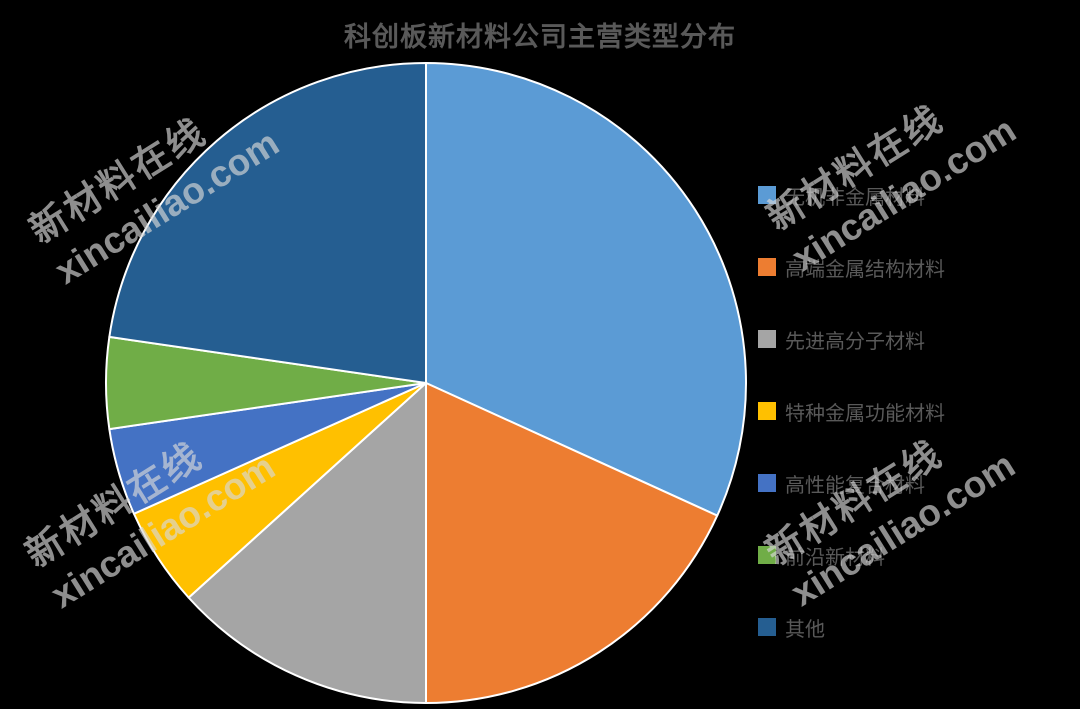 This screenshot has height=709, width=1080. I want to click on legend-item-2: 先进高分子材料, so click(851, 340).